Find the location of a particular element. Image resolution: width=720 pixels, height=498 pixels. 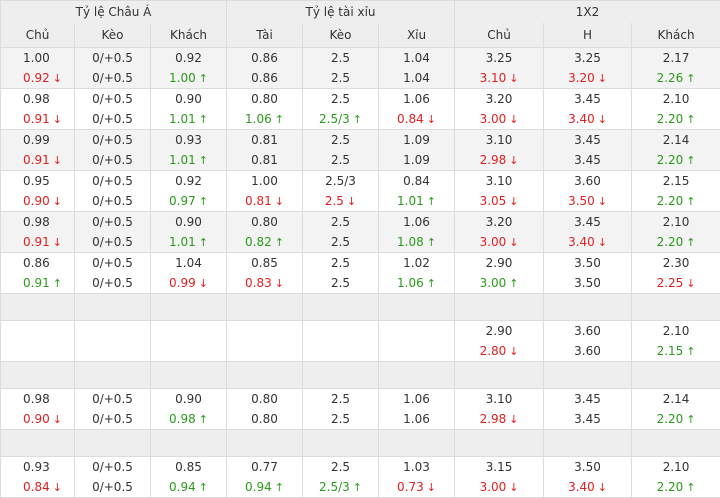

live-odds: 0.94↑ is located at coordinates (264, 487).